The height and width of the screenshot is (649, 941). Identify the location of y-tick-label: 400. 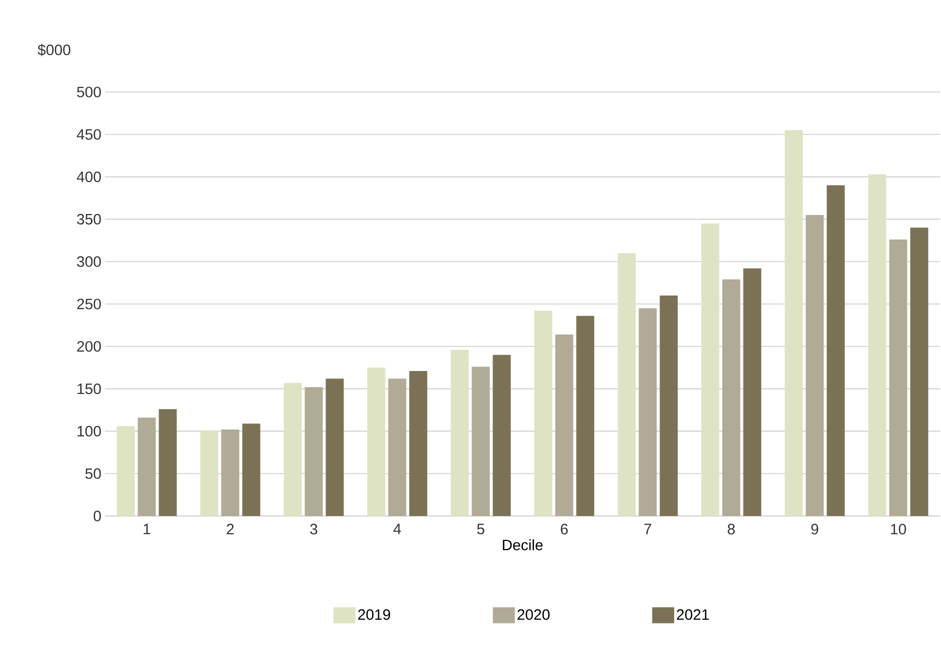
(88, 176).